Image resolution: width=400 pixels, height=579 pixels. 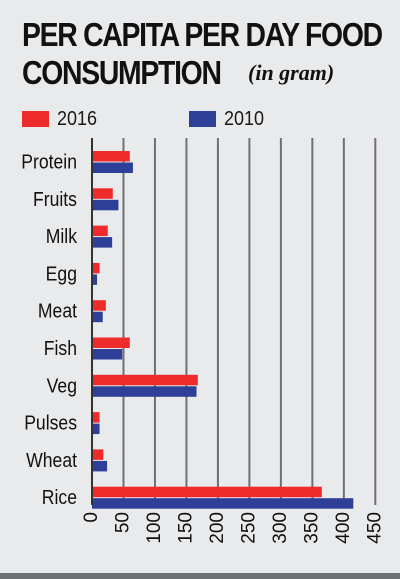 What do you see at coordinates (102, 193) in the screenshot?
I see `bar-fruits-2016` at bounding box center [102, 193].